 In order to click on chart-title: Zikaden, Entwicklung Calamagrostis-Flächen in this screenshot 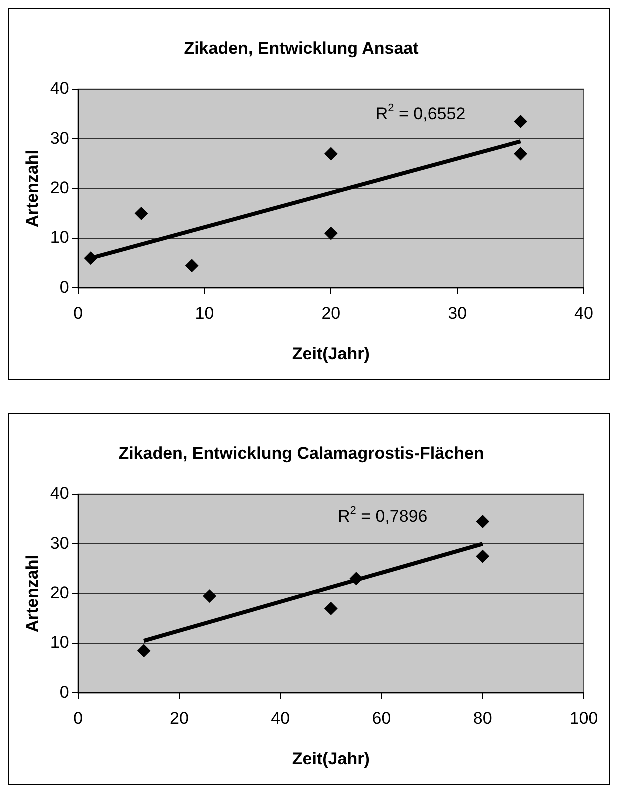, I will do `click(301, 453)`.